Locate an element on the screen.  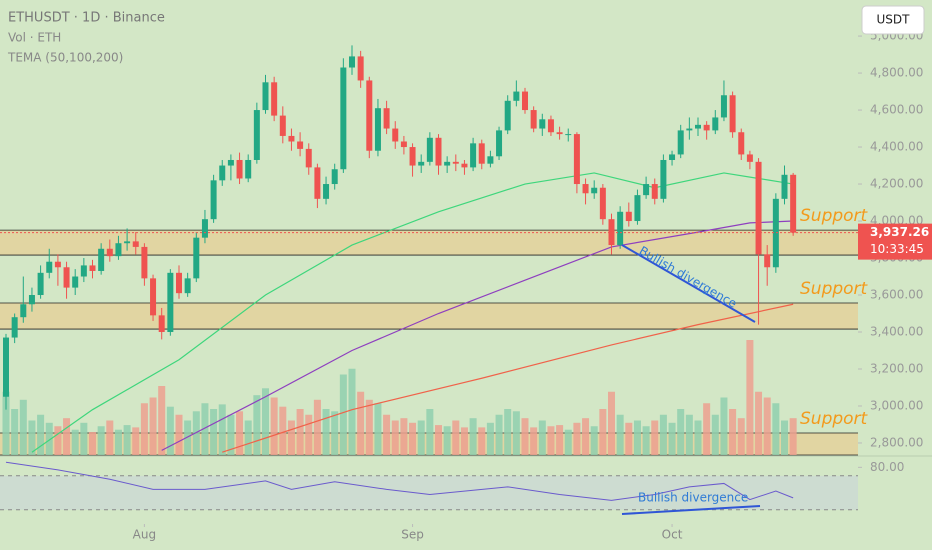
currency-button-label: USDT is located at coordinates (894, 20).